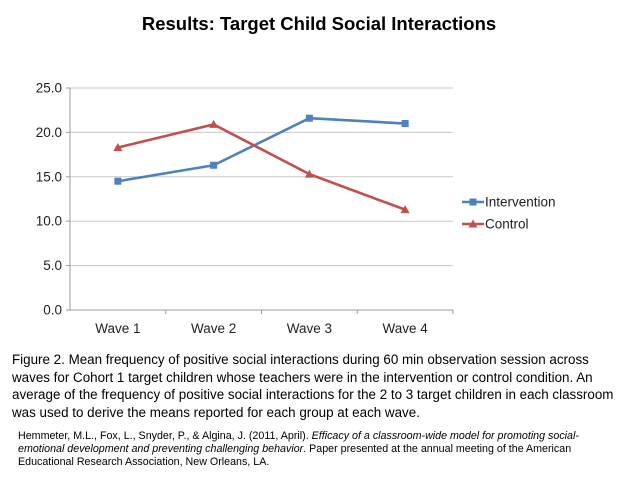 The width and height of the screenshot is (638, 478). What do you see at coordinates (49, 132) in the screenshot?
I see `y-axis-label: 20.0` at bounding box center [49, 132].